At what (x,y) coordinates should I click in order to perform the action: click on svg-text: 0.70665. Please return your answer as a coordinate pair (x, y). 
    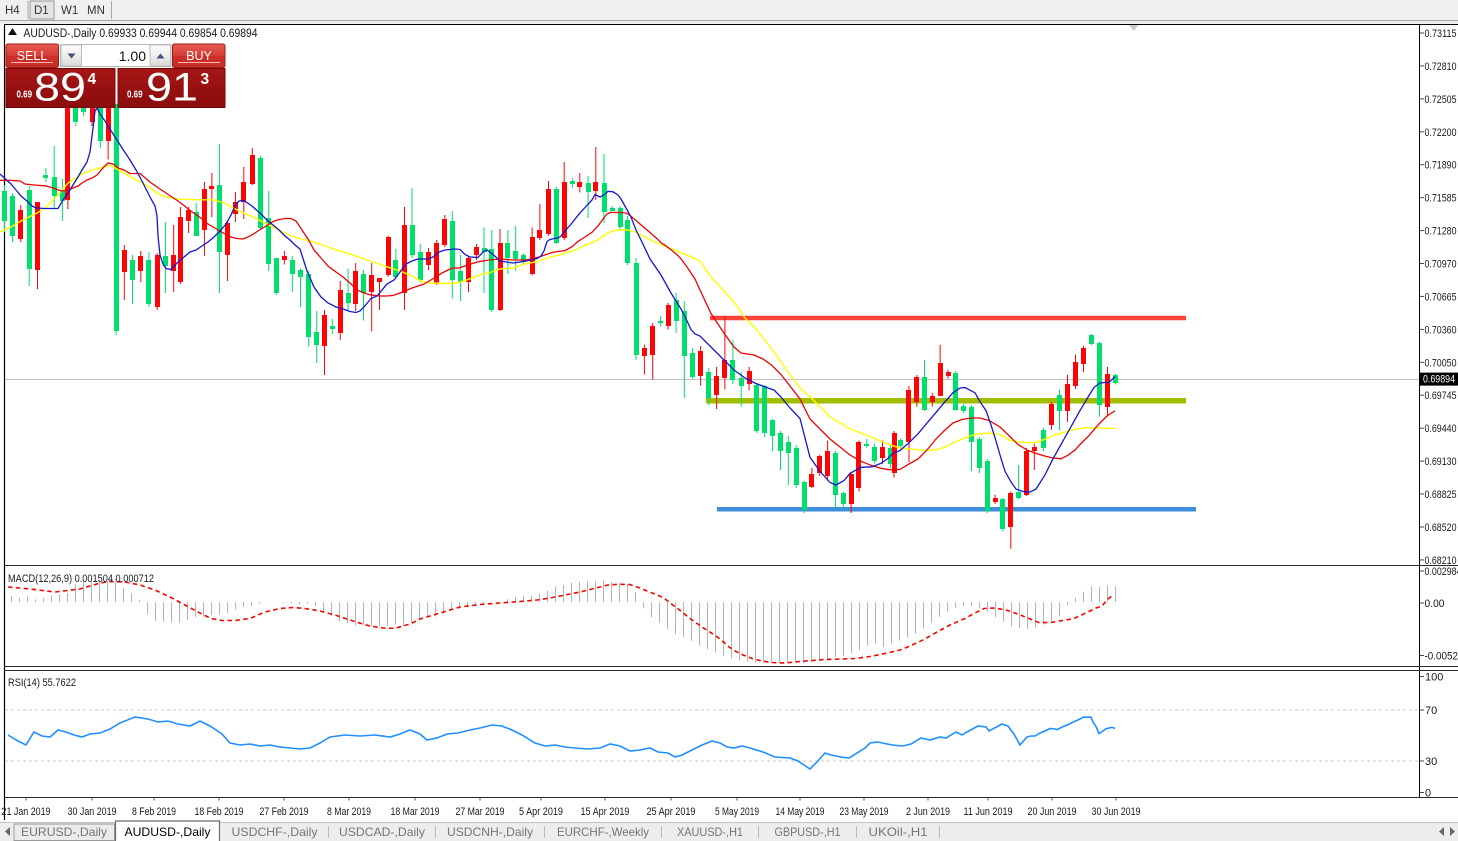
    Looking at the image, I should click on (1441, 297).